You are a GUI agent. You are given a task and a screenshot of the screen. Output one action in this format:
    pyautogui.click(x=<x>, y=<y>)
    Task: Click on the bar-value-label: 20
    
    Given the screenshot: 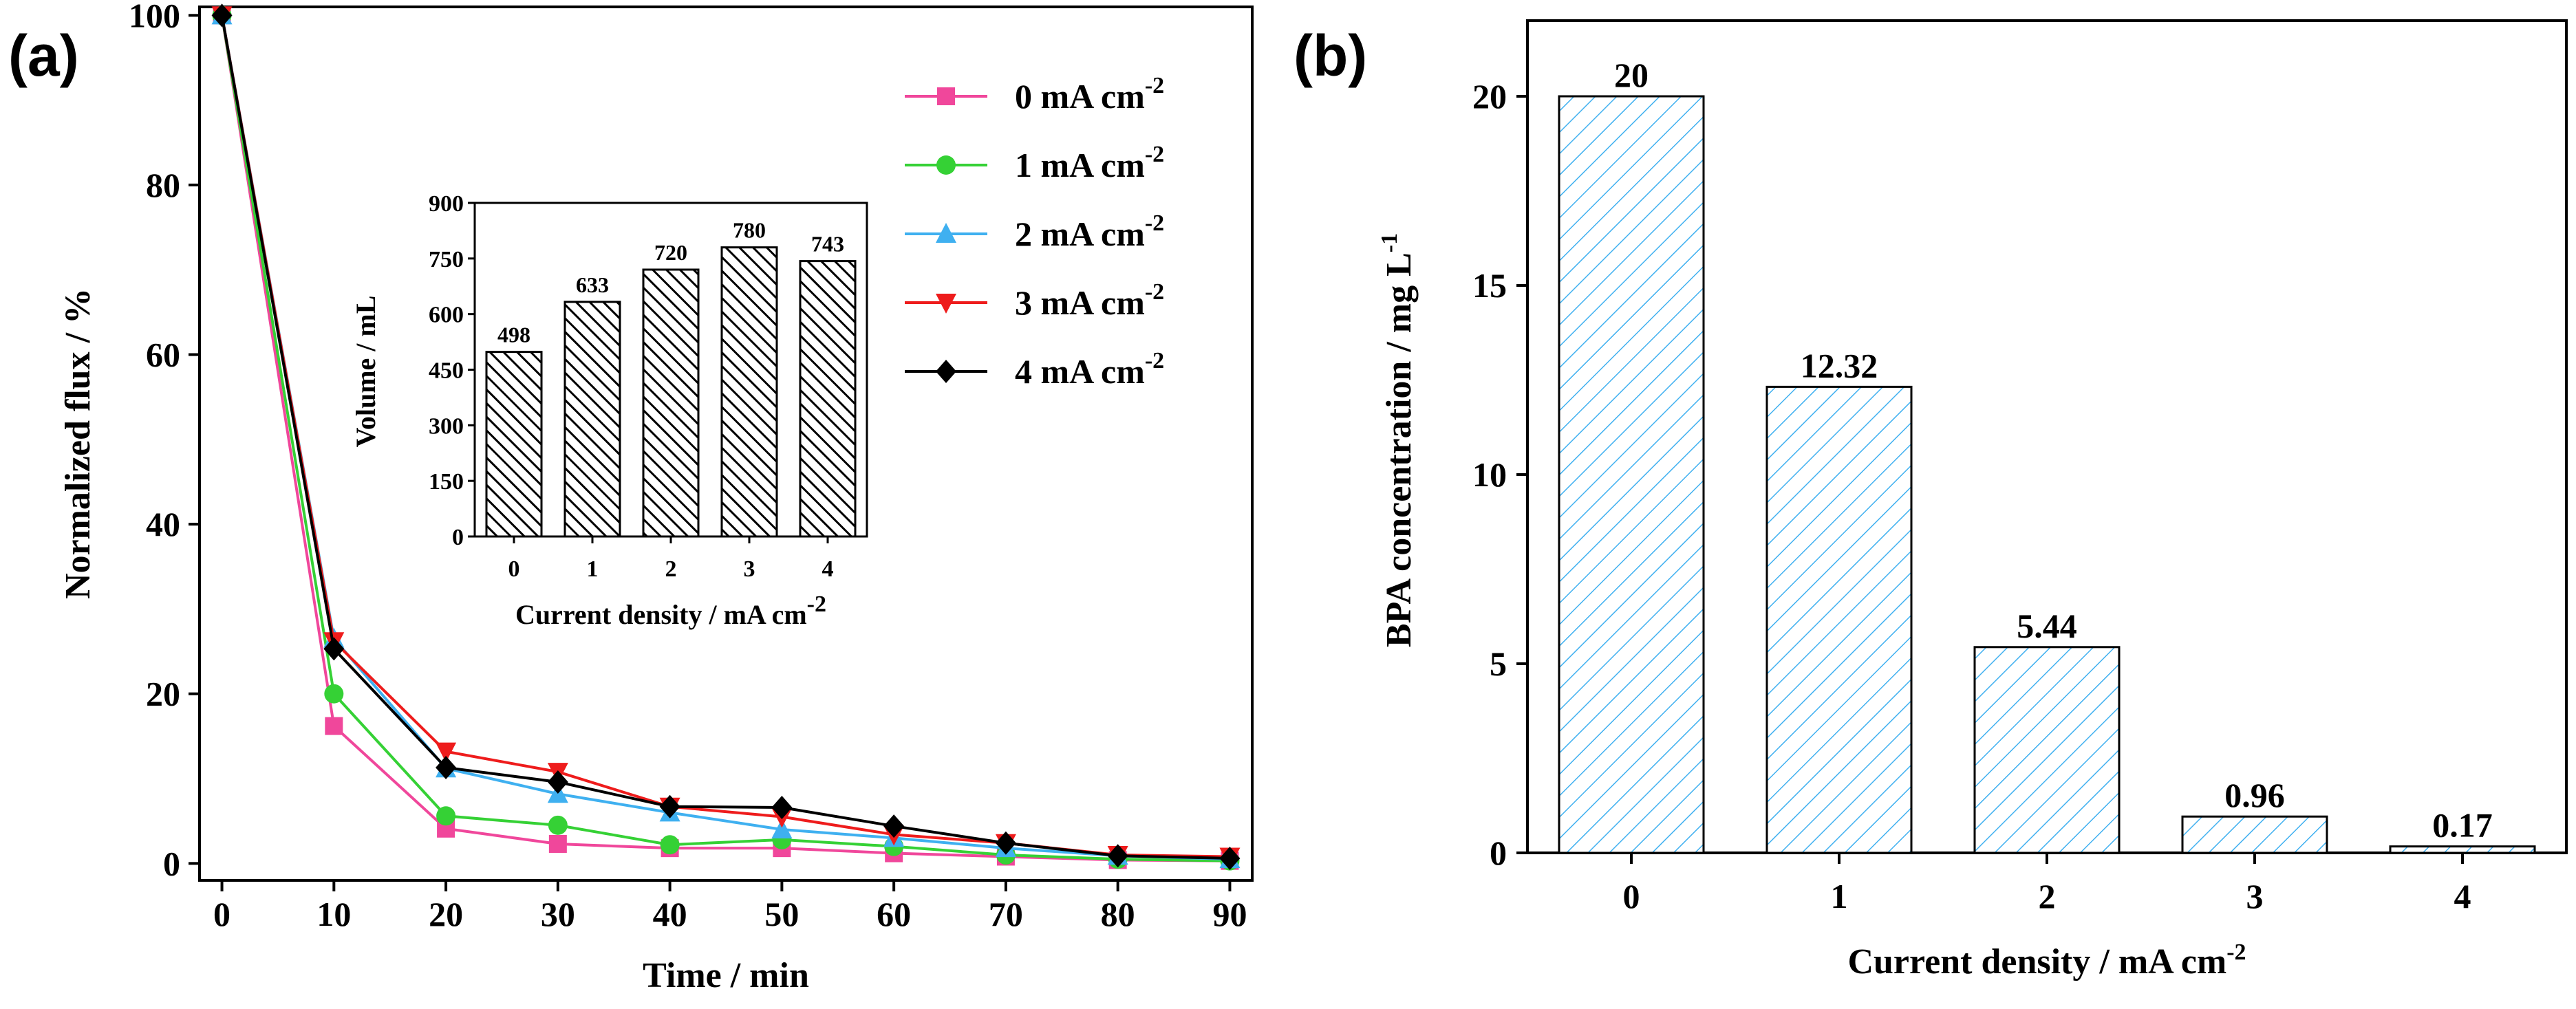 What is the action you would take?
    pyautogui.click(x=1632, y=75)
    